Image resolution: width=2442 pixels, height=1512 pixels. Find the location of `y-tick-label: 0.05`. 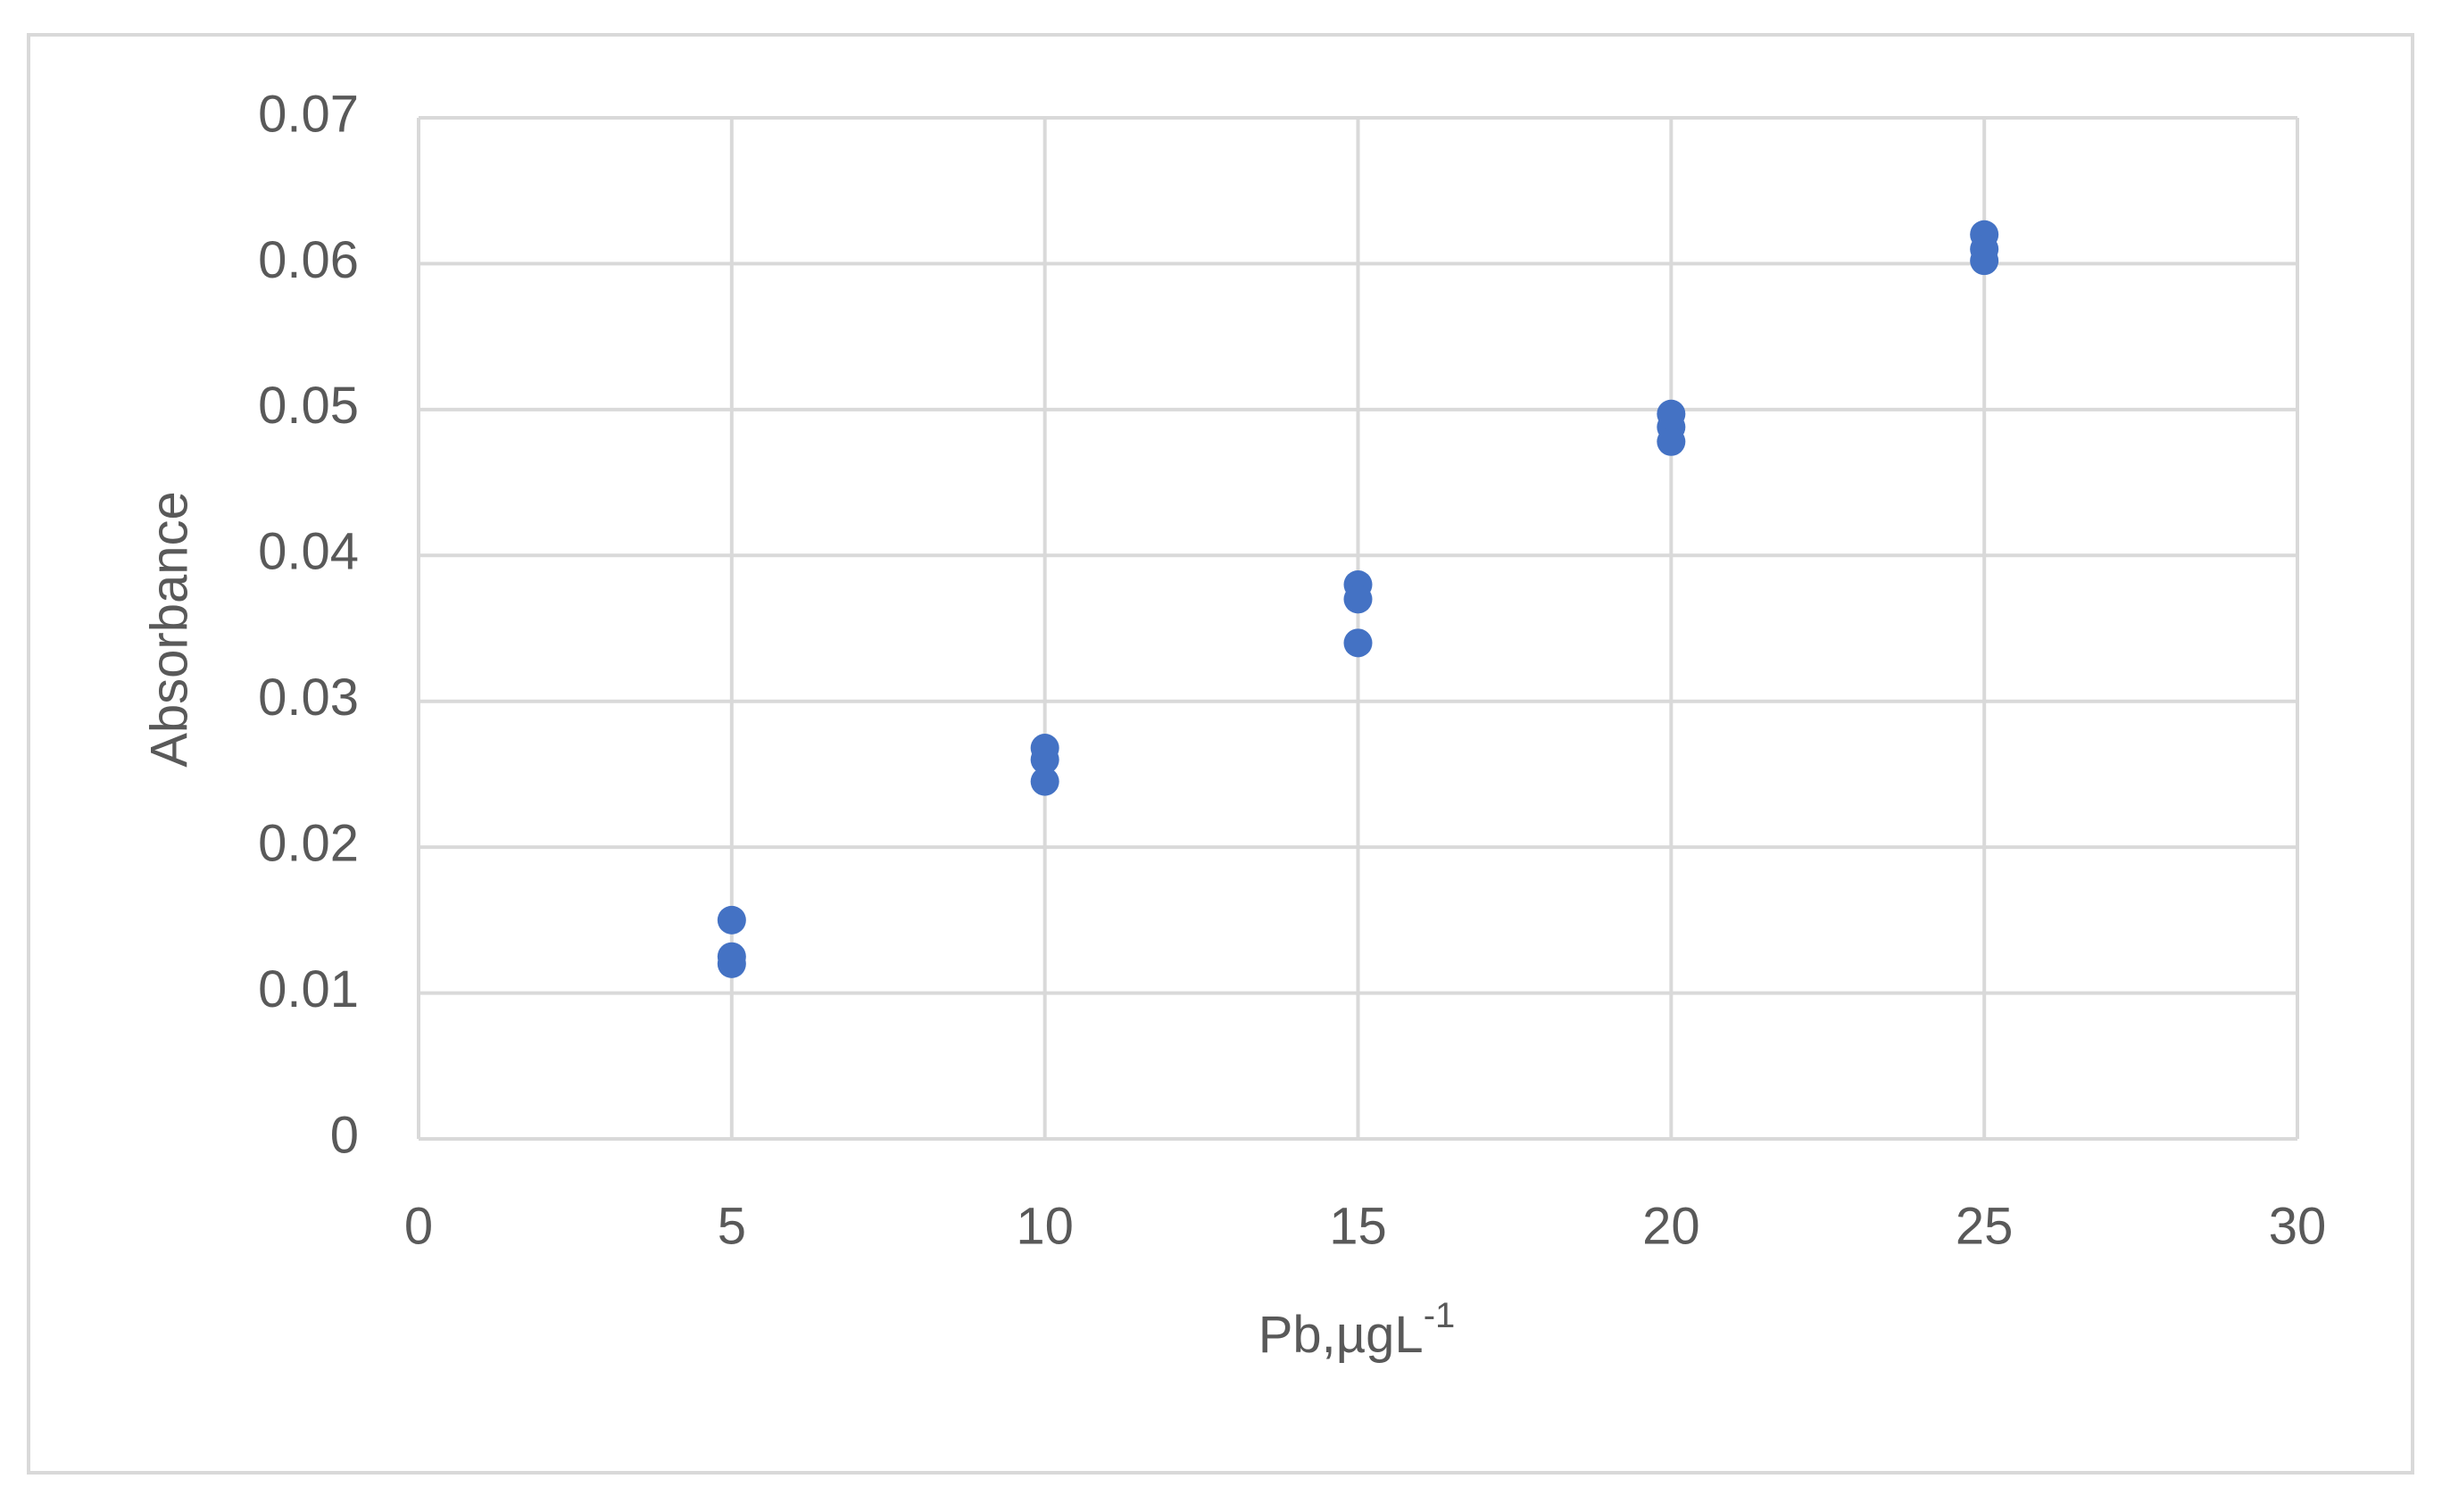

y-tick-label: 0.05 is located at coordinates (308, 406).